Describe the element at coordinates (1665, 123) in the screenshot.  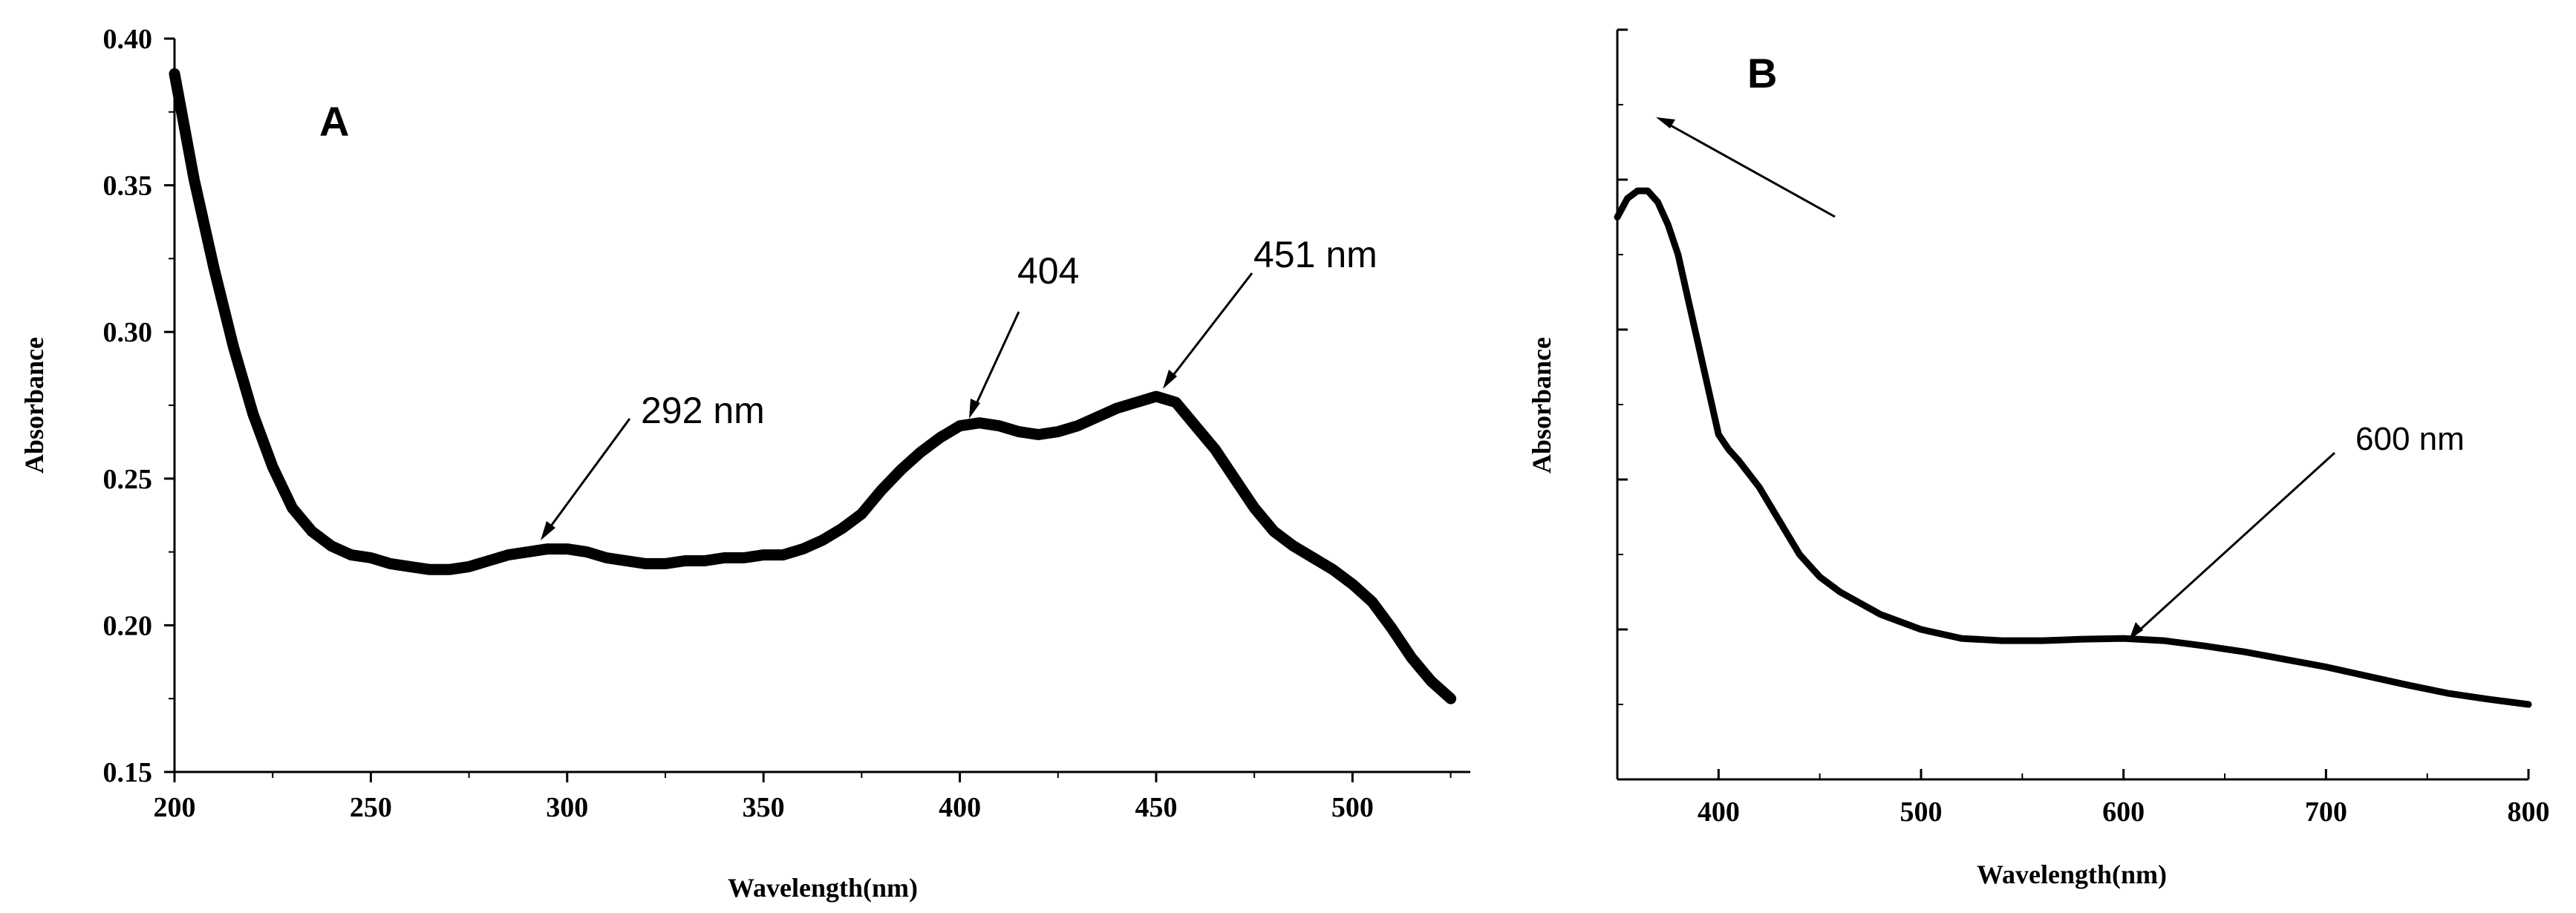
I see `annotation-peak-arrowhead` at that location.